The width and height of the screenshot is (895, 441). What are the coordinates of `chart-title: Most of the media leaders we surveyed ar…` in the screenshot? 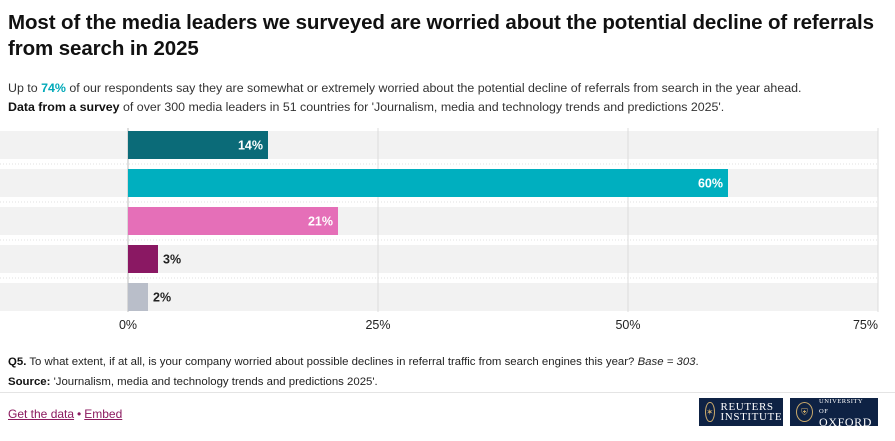 It's located at (441, 35).